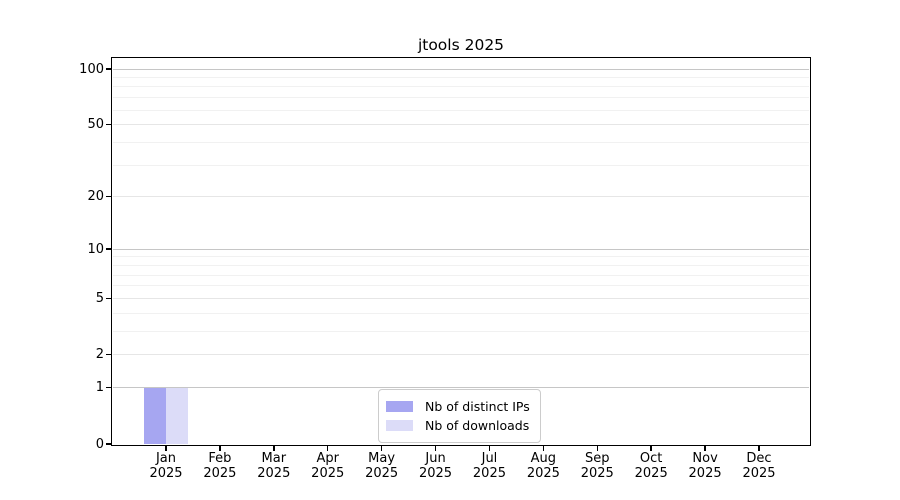 This screenshot has height=500, width=900. Describe the element at coordinates (166, 466) in the screenshot. I see `x-tick-label: Jan 2025` at that location.